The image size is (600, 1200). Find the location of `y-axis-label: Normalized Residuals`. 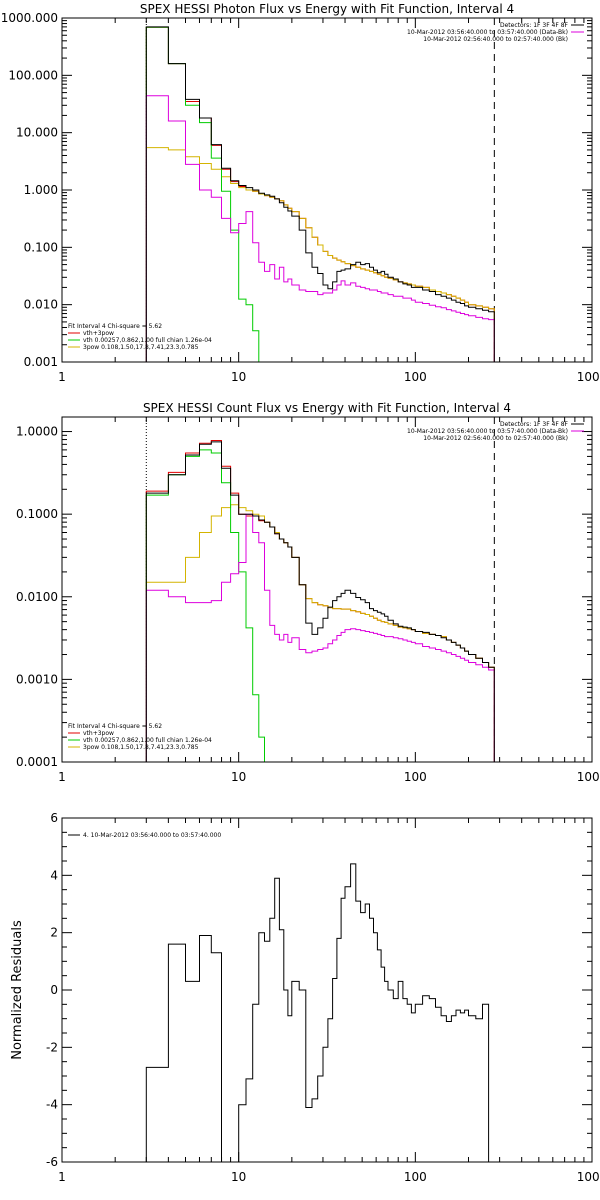

y-axis-label: Normalized Residuals is located at coordinates (17, 990).